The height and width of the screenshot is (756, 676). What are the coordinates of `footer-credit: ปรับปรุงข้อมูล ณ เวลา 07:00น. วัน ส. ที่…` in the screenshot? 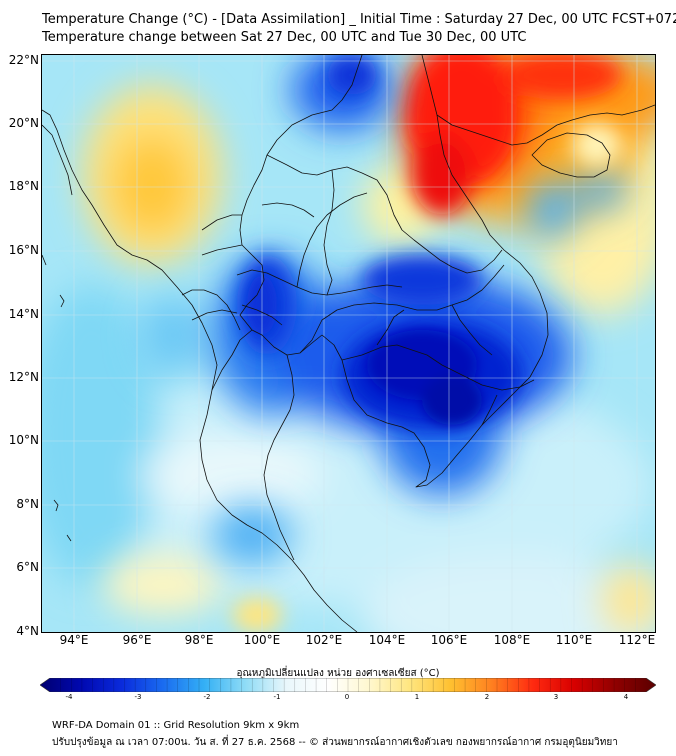 It's located at (335, 742).